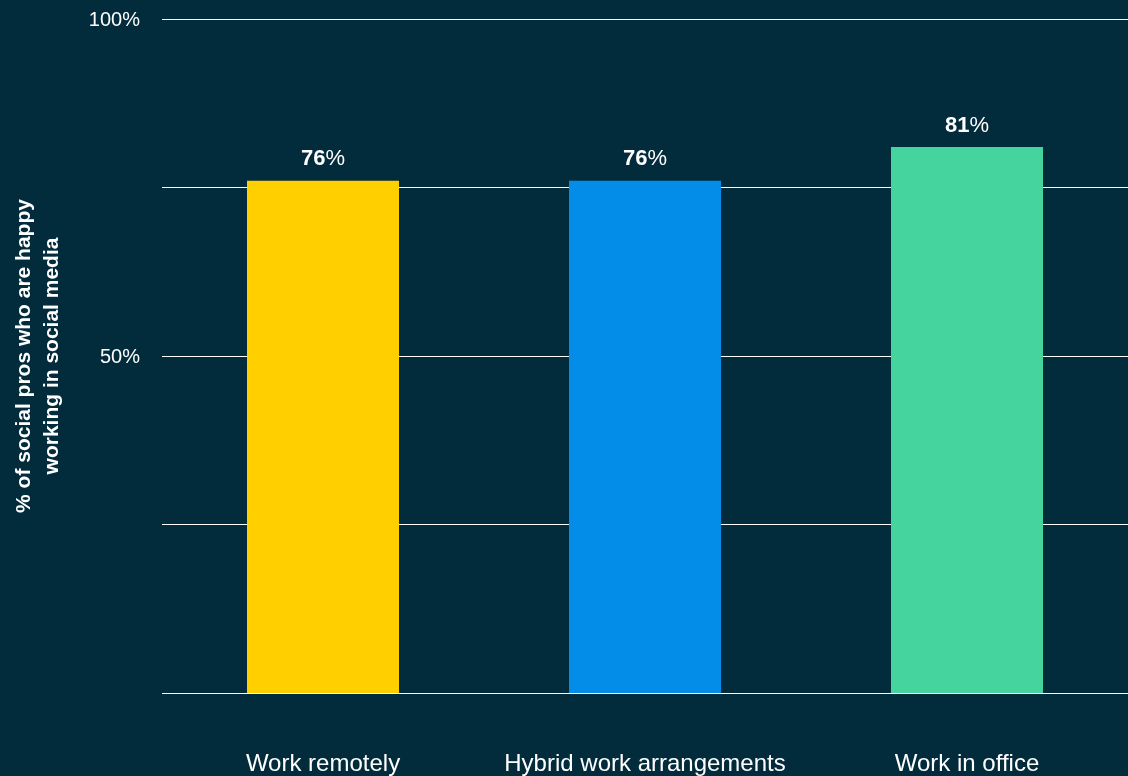 The width and height of the screenshot is (1128, 776). I want to click on x-tick-label: Hybrid work arrangements, so click(645, 762).